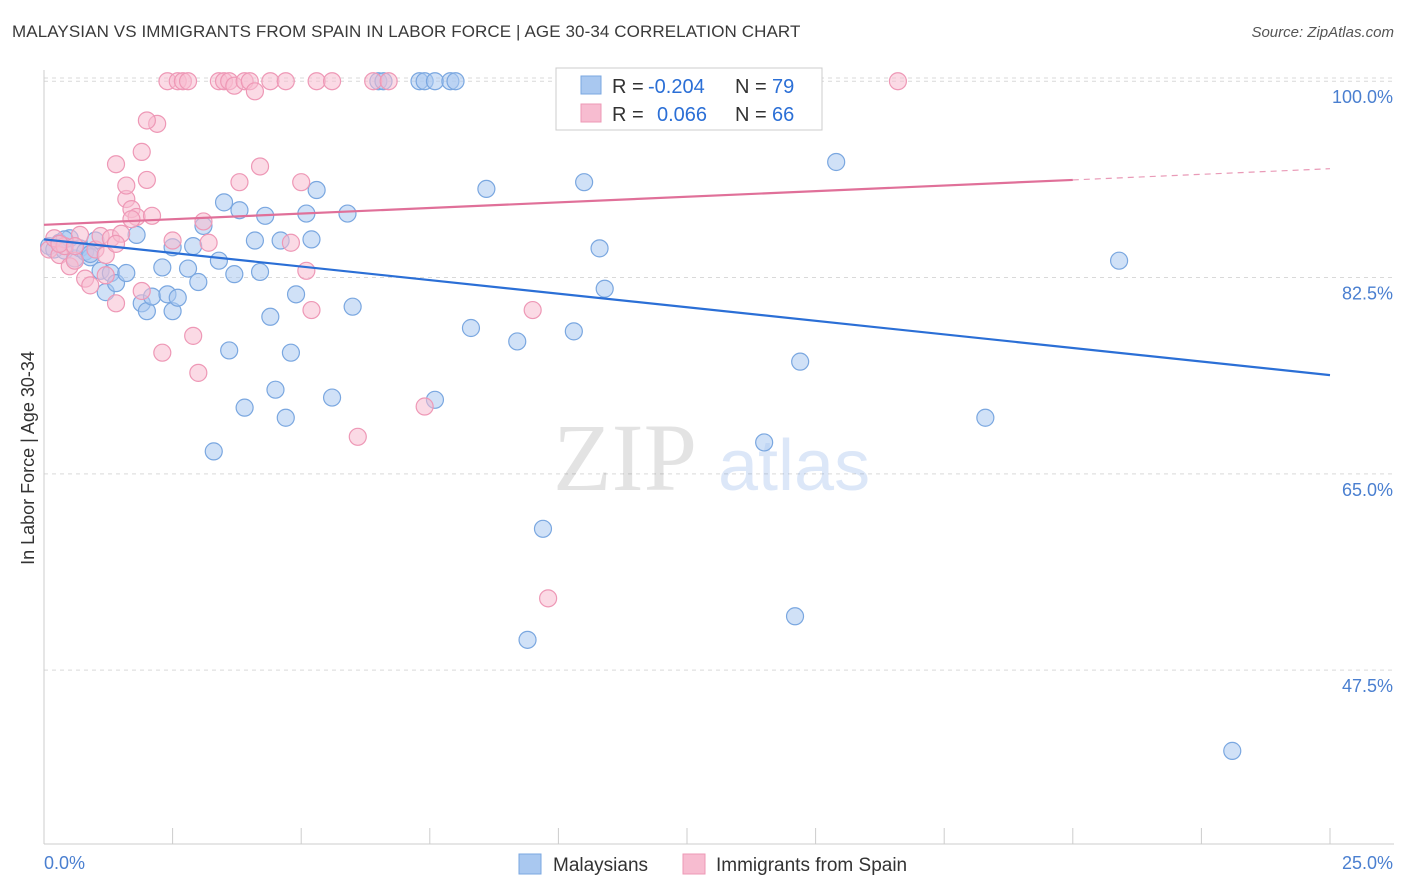 The height and width of the screenshot is (892, 1406). Describe the element at coordinates (687, 307) in the screenshot. I see `malaysians-trend-line` at that location.